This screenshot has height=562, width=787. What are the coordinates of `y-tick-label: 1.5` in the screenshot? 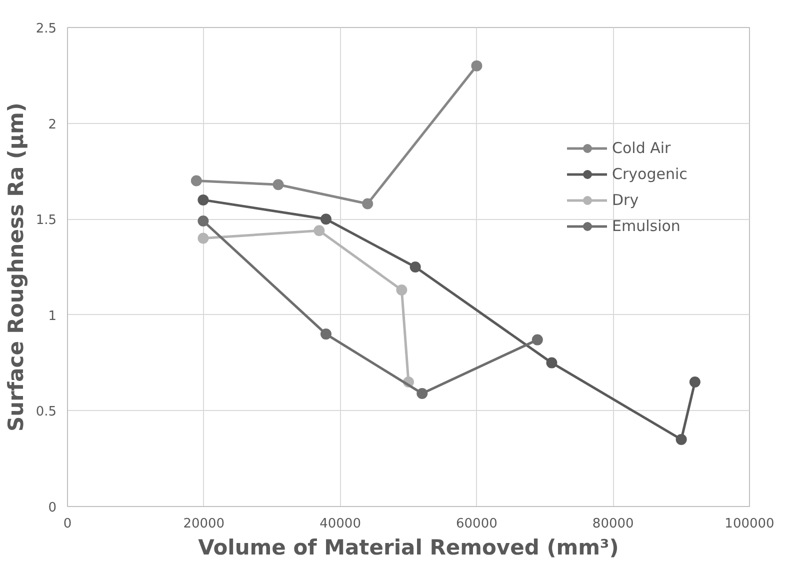 It's located at (46, 220).